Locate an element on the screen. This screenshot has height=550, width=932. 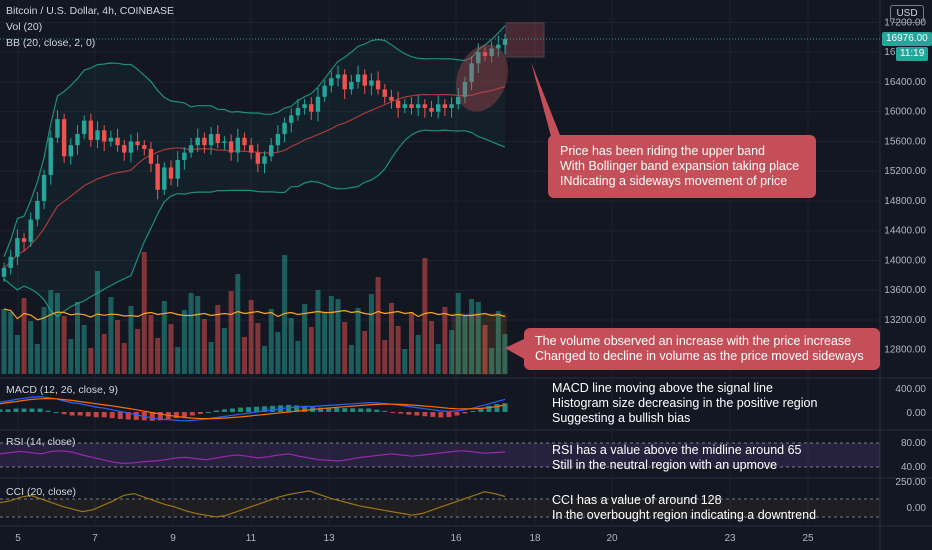
time-tick-label: 18 is located at coordinates (535, 538).